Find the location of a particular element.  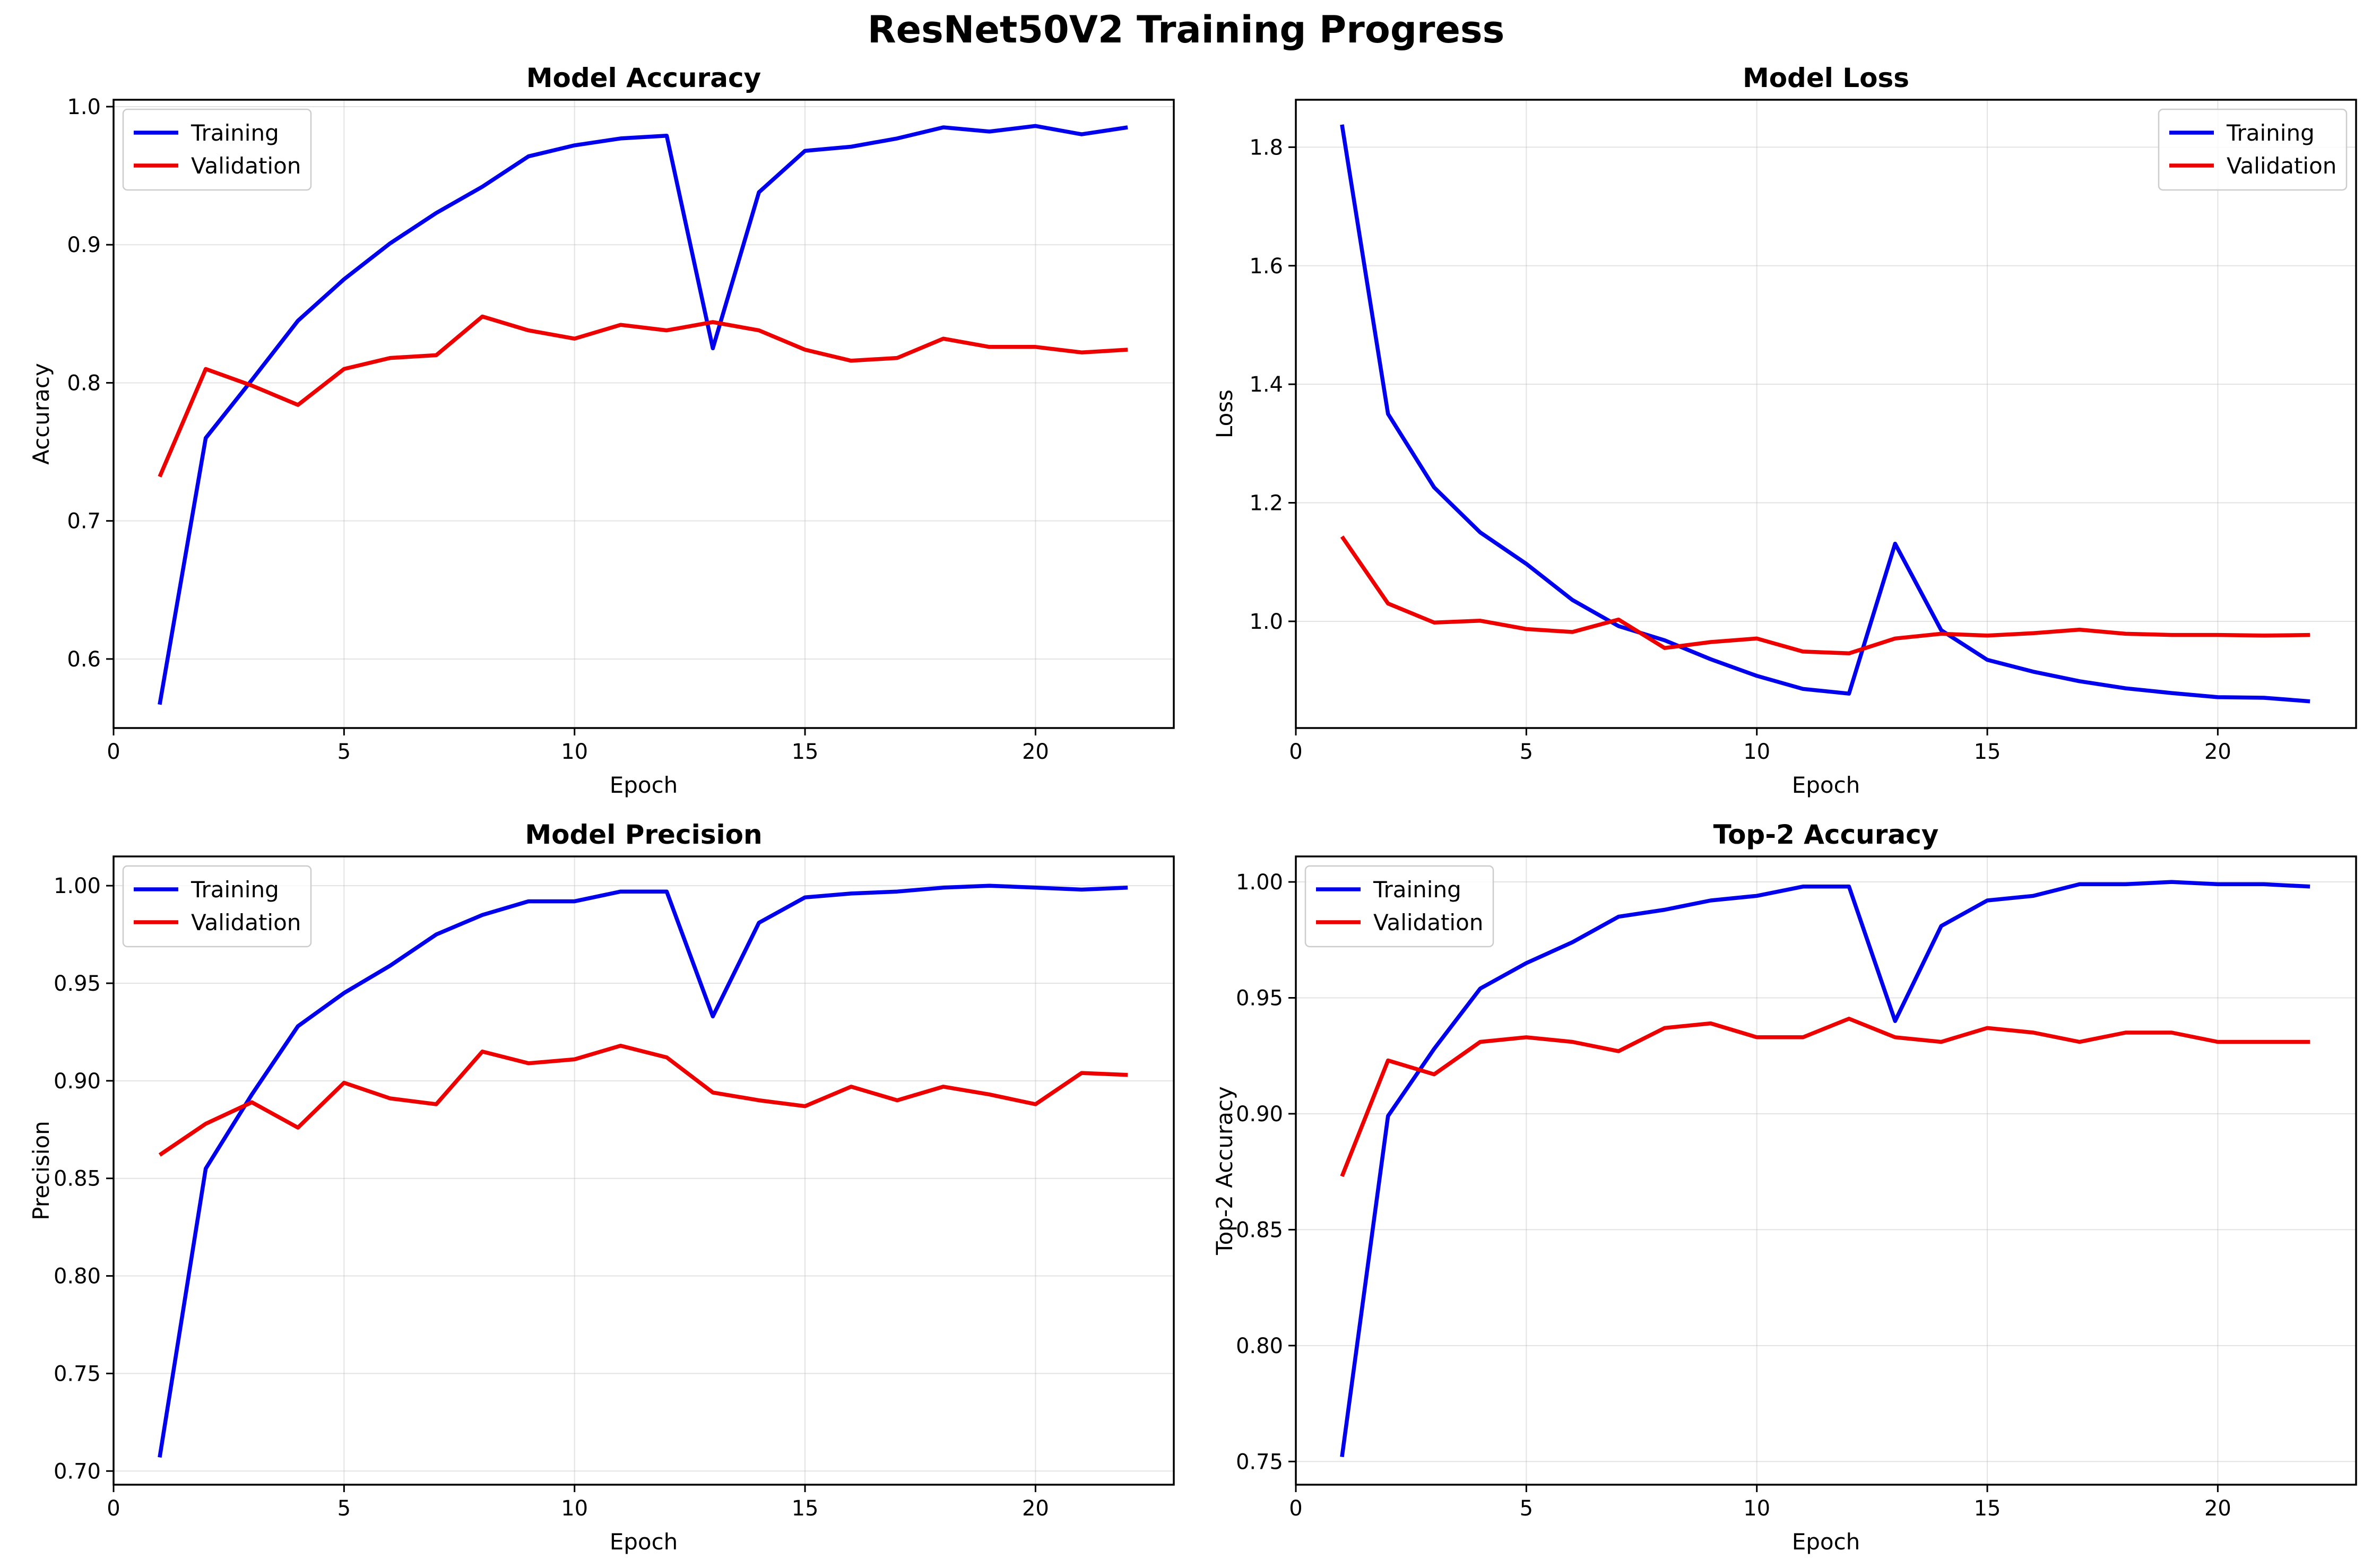

series-line-training is located at coordinates (643, 1170).